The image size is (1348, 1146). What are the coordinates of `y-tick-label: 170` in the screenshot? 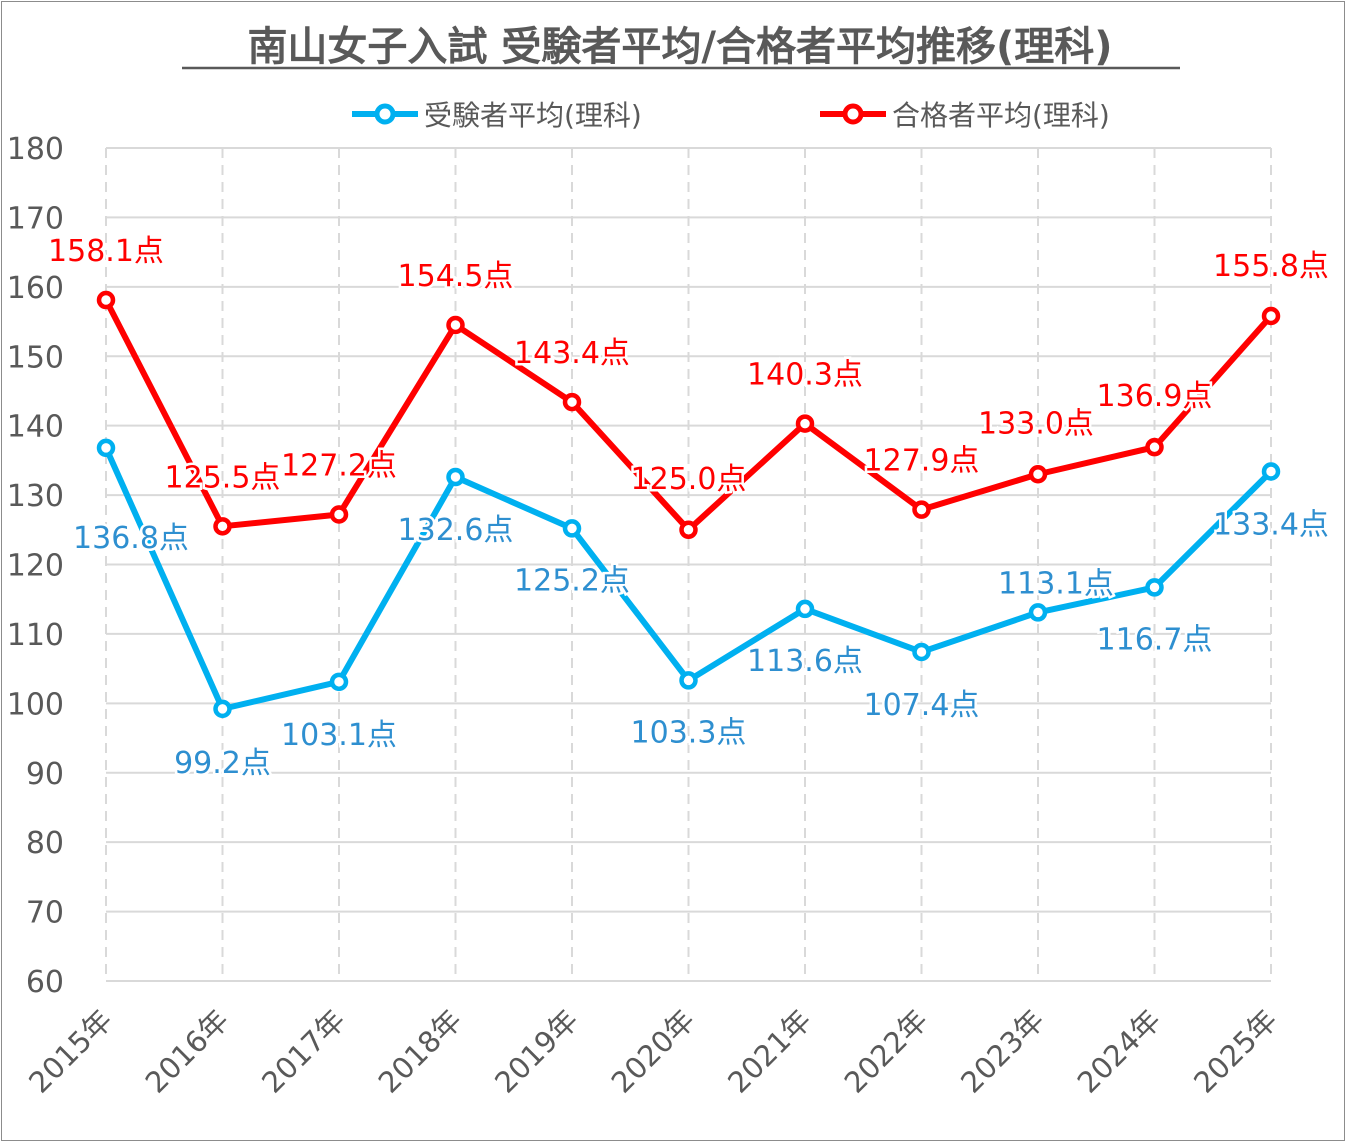 It's located at (35, 218).